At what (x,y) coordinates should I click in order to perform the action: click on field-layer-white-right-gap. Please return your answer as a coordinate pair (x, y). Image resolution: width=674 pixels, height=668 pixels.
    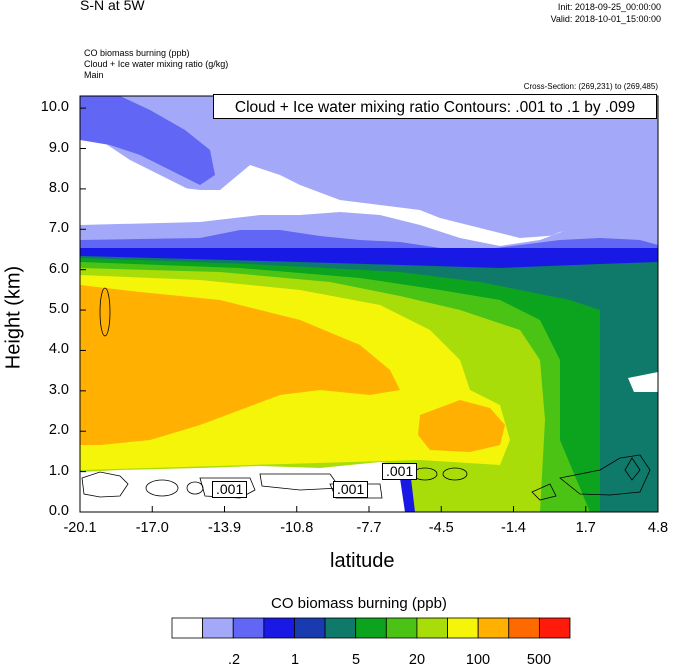
    Looking at the image, I should click on (643, 382).